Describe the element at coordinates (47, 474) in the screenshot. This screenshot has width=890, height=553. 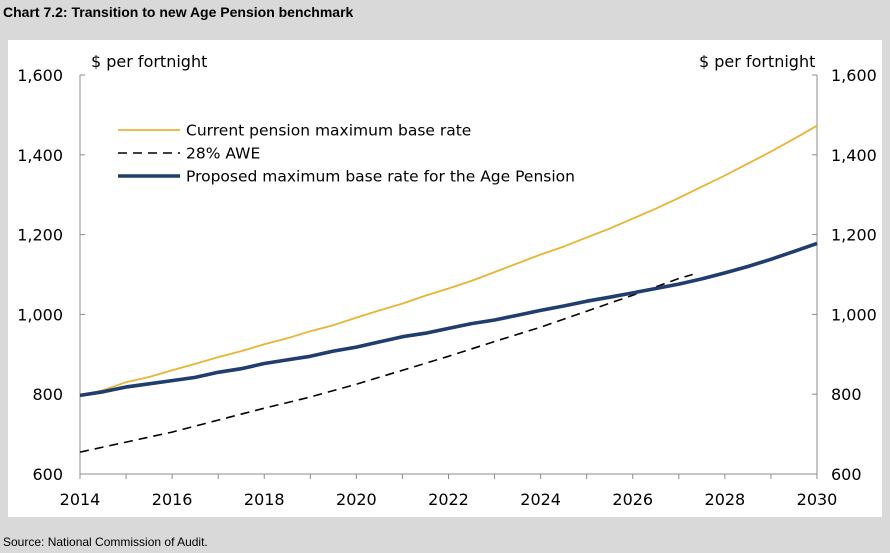
I see `y-tick-label-left: 600` at that location.